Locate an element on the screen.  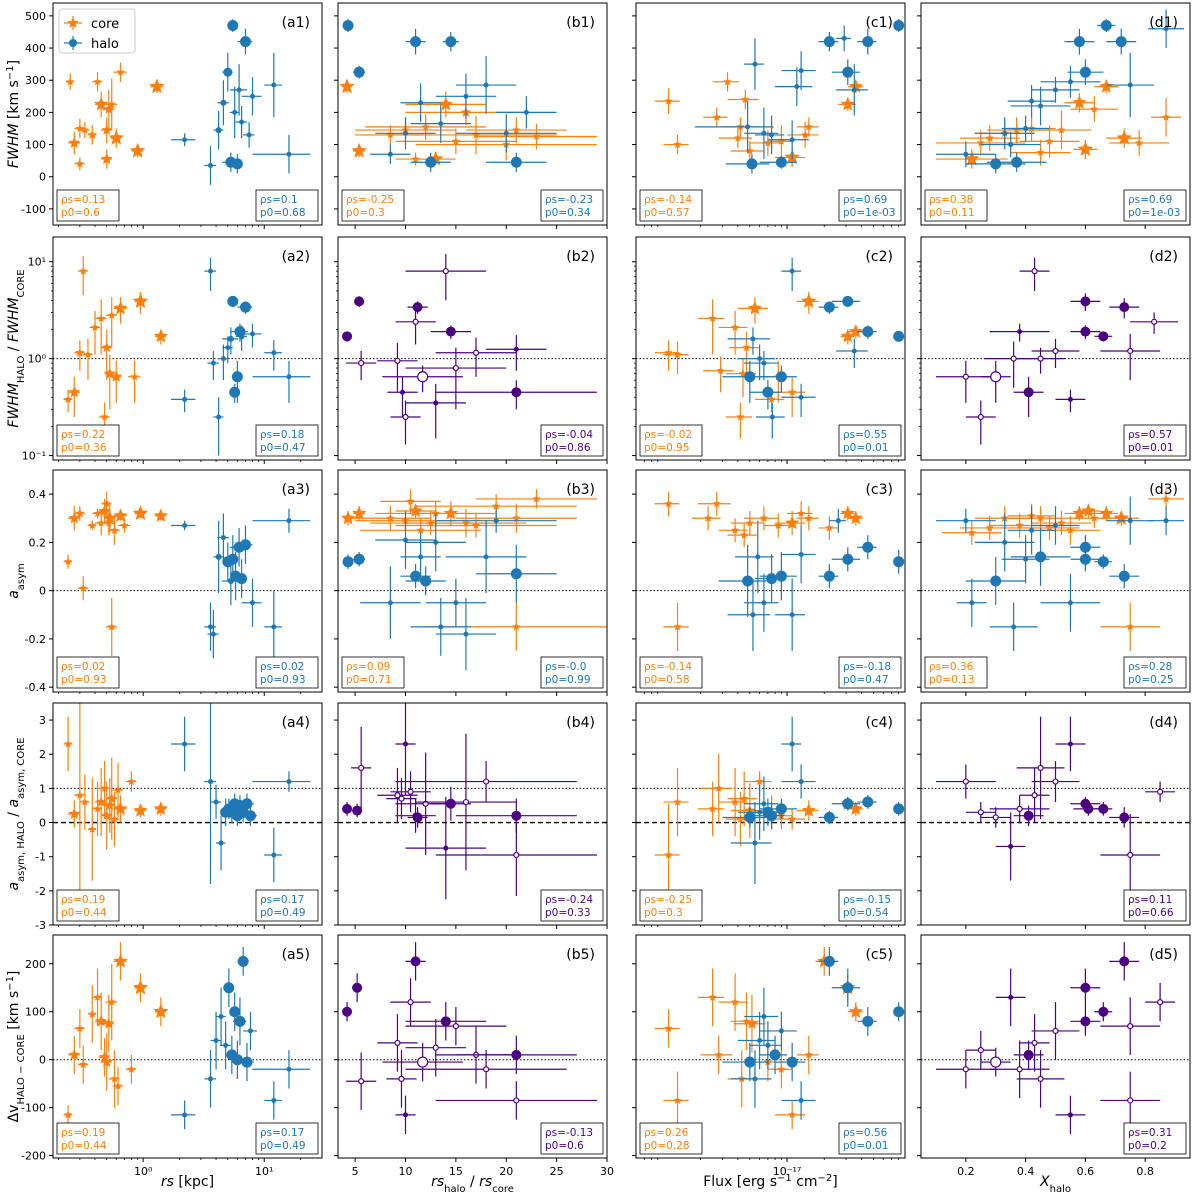
stats-rho: ρs=0.1 is located at coordinates (279, 200).